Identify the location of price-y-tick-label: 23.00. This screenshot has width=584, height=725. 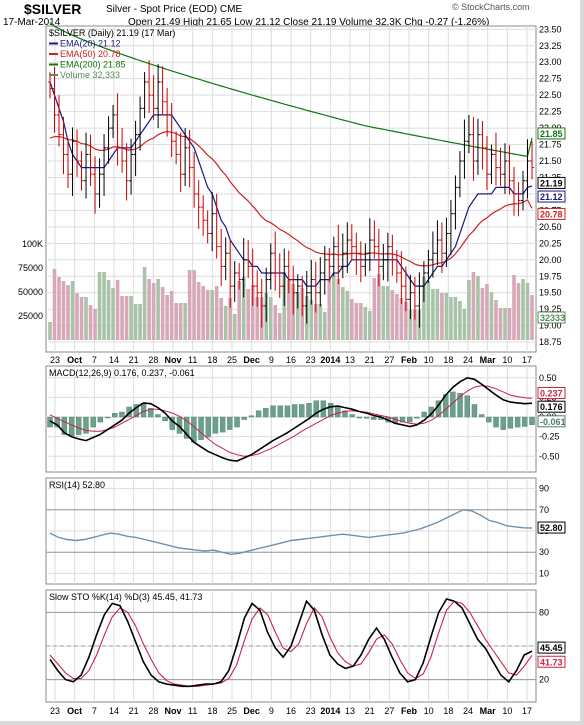
(550, 62).